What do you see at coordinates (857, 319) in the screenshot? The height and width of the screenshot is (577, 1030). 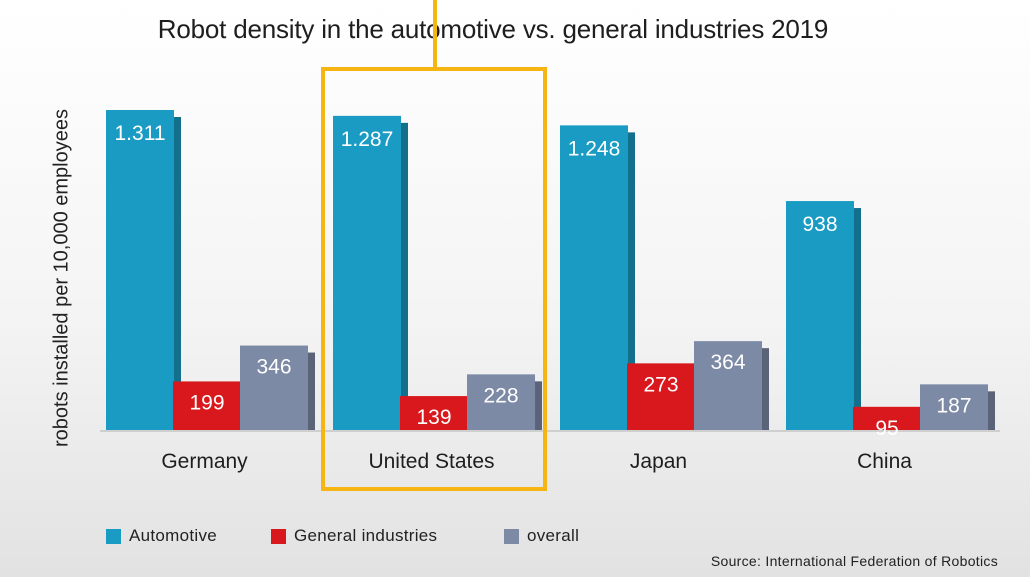 I see `bar-side-china-automotive` at bounding box center [857, 319].